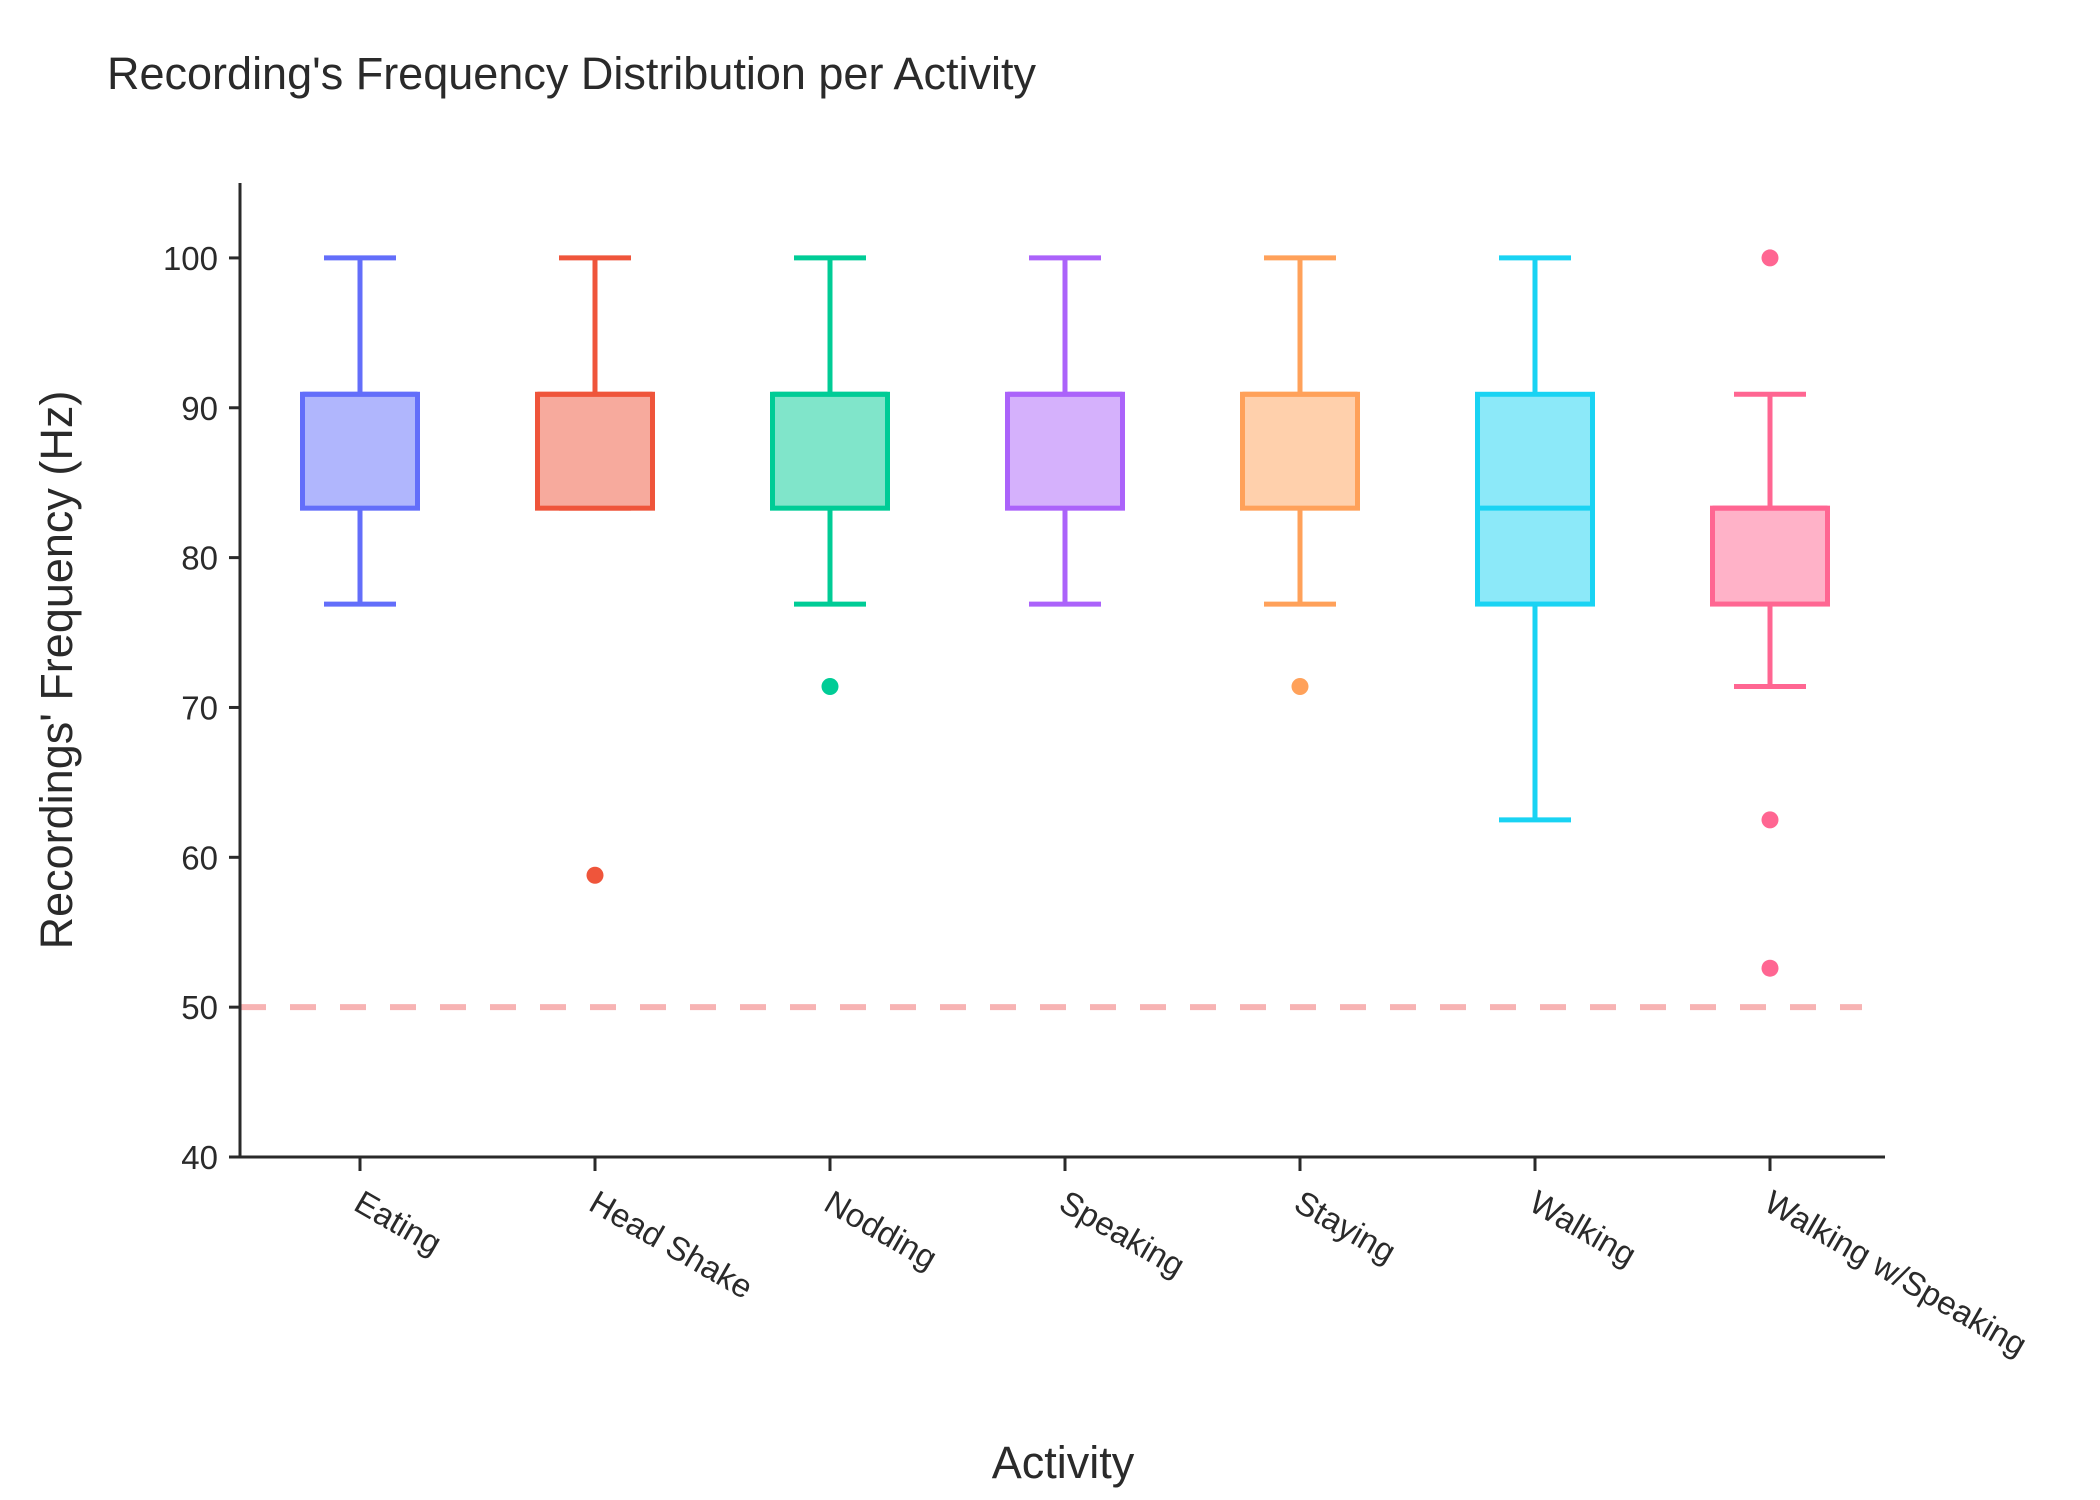 This screenshot has height=1500, width=2100. Describe the element at coordinates (1583, 1228) in the screenshot. I see `x-tick-label: Walking` at that location.